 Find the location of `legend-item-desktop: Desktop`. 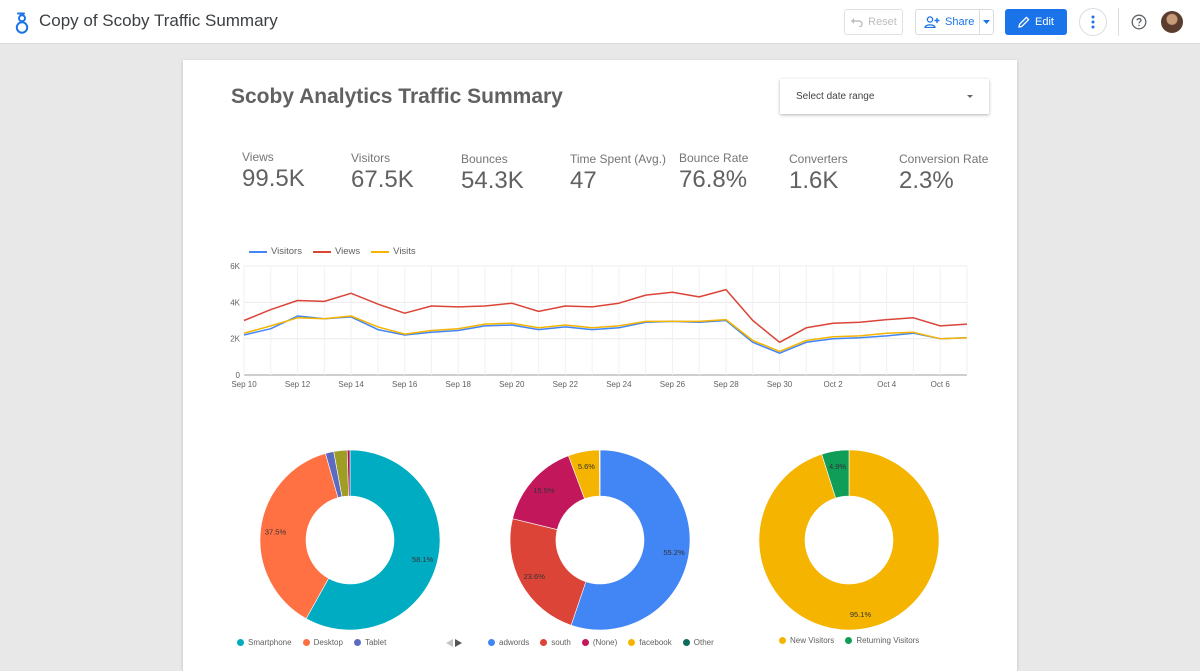

legend-item-desktop: Desktop is located at coordinates (322, 642).